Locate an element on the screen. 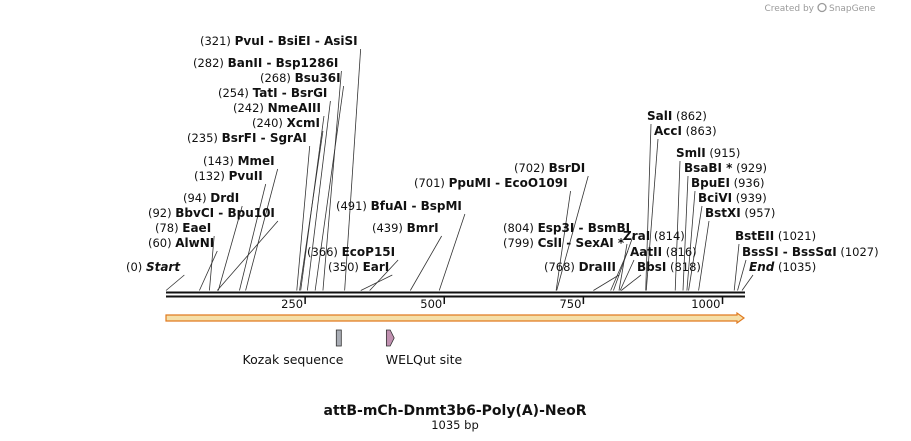 Image resolution: width=911 pixels, height=441 pixels. site-eaei: (78) EaeI is located at coordinates (183, 228).